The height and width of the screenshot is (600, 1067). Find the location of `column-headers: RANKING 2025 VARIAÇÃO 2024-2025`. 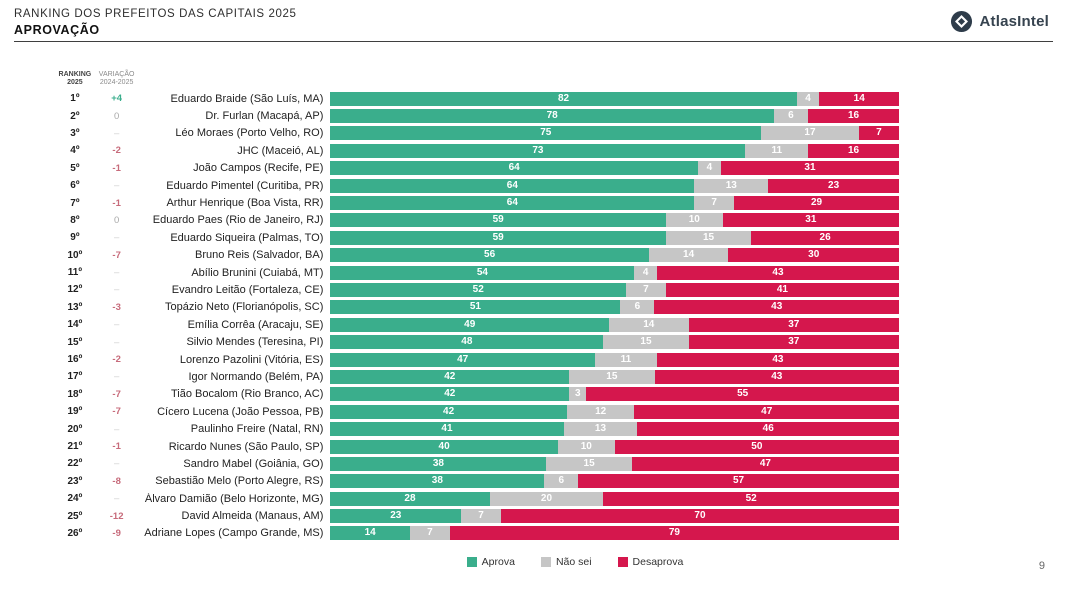

column-headers: RANKING 2025 VARIAÇÃO 2024-2025 is located at coordinates (477, 77).